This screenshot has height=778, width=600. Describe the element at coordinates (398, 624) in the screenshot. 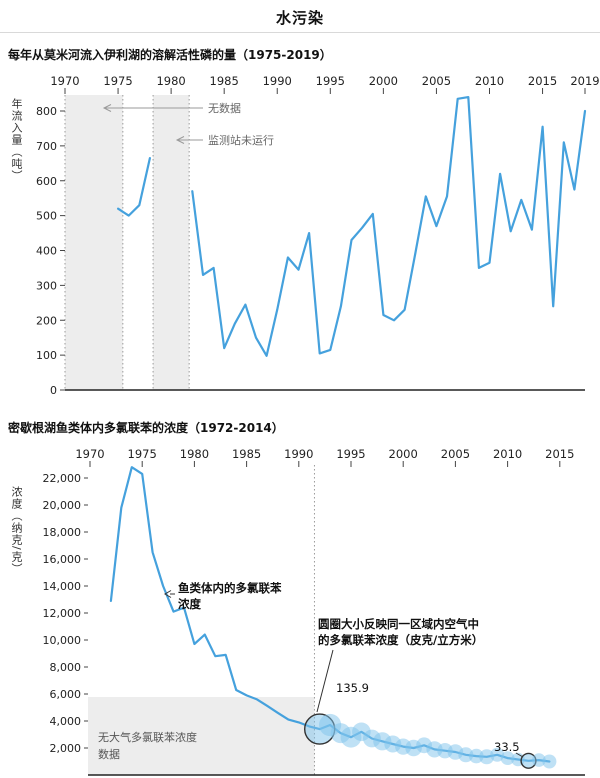

I see `bubble-legend-annotation: 圆圈大小反映同一区域内空气中` at that location.